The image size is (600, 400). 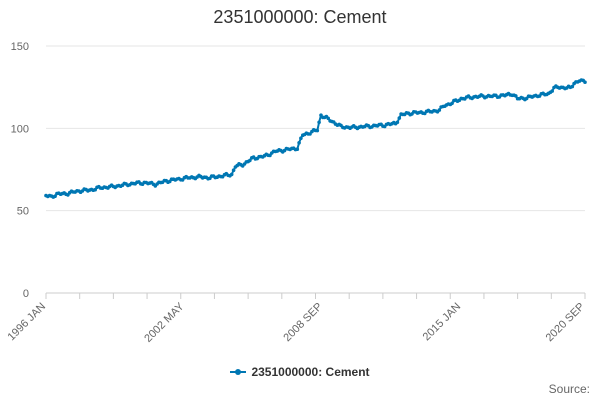 I want to click on y-tick-label: 0, so click(x=26, y=294).